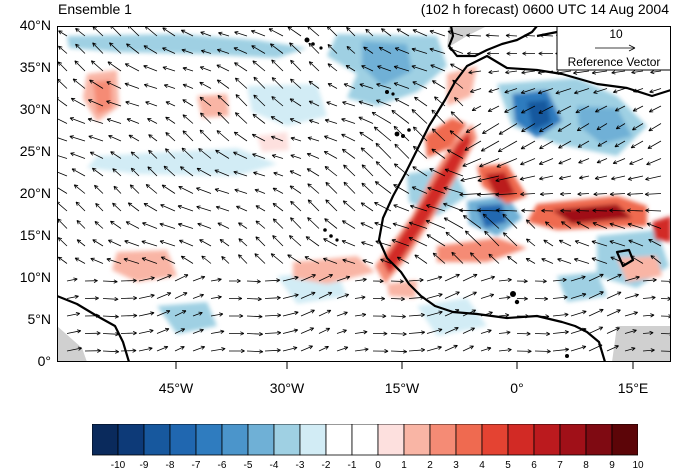 The image size is (673, 471). I want to click on land-patch, so click(72, 344).